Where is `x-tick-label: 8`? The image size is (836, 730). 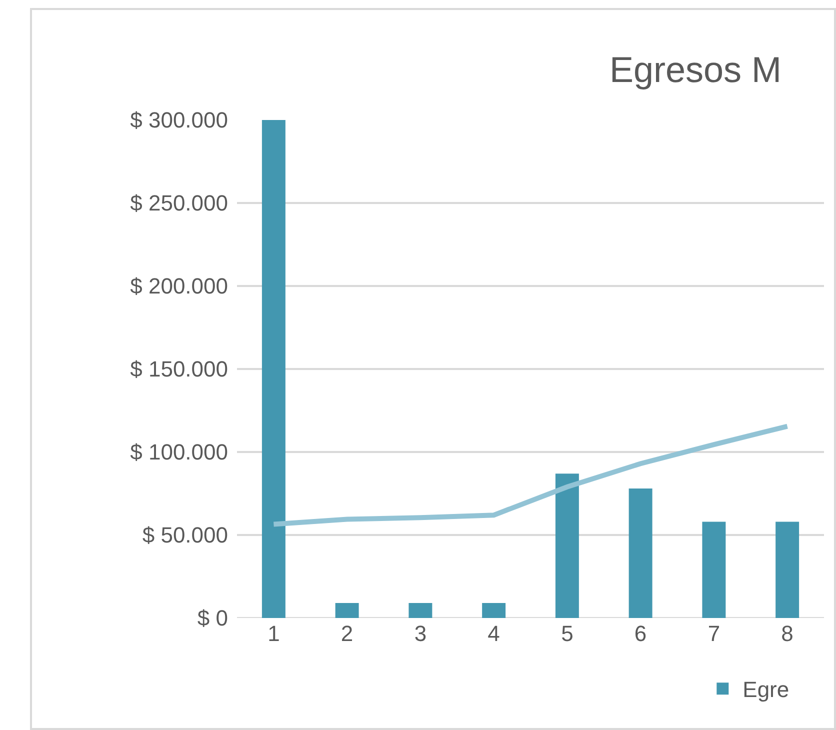
x-tick-label: 8 is located at coordinates (787, 633).